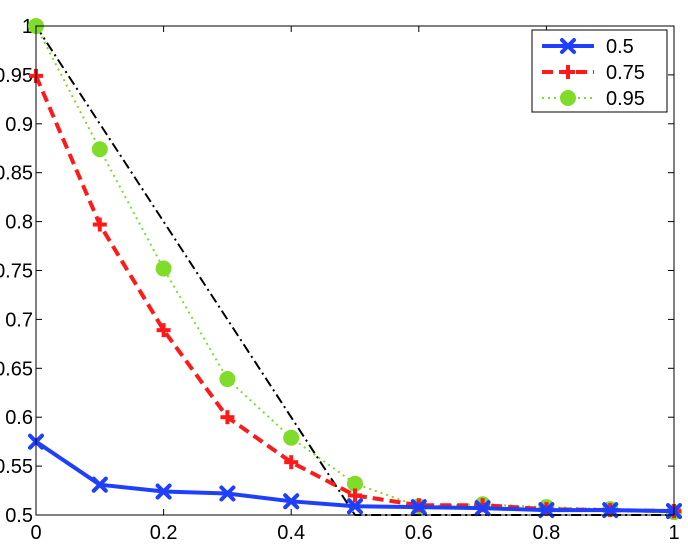 The height and width of the screenshot is (545, 688). I want to click on legend-swatch-marker, so click(568, 98).